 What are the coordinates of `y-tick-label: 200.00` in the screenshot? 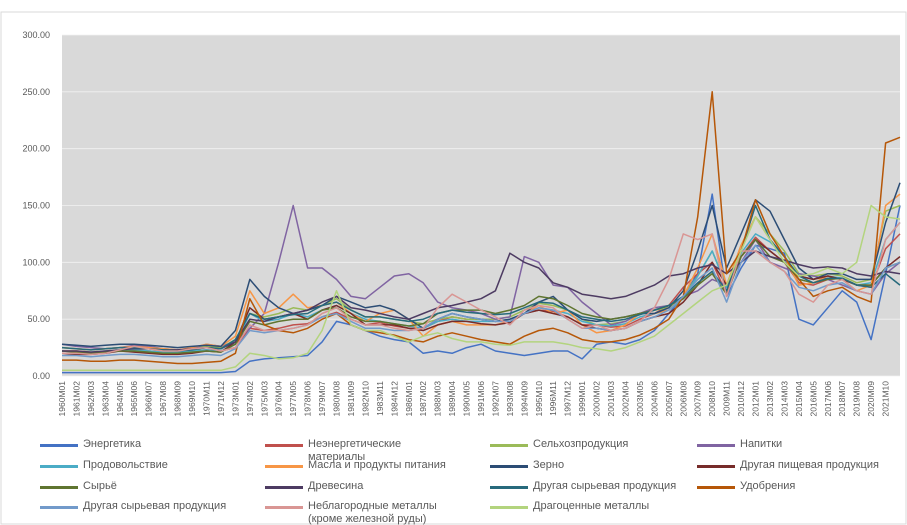 It's located at (36, 149).